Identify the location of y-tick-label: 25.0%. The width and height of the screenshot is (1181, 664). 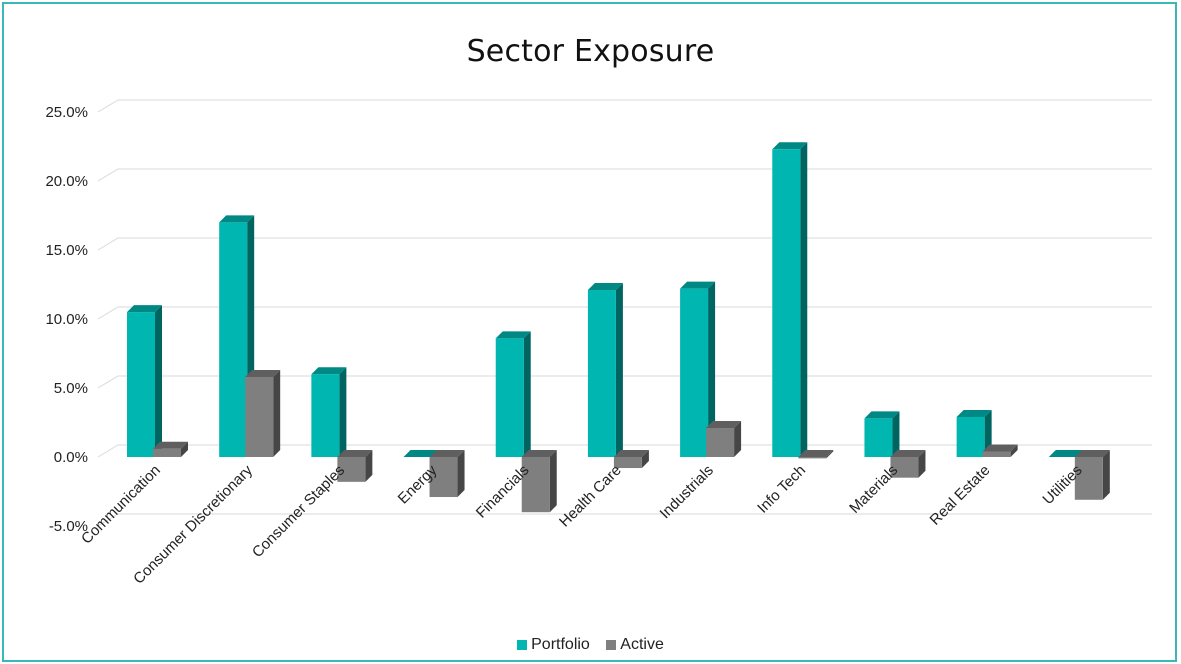
(66, 112).